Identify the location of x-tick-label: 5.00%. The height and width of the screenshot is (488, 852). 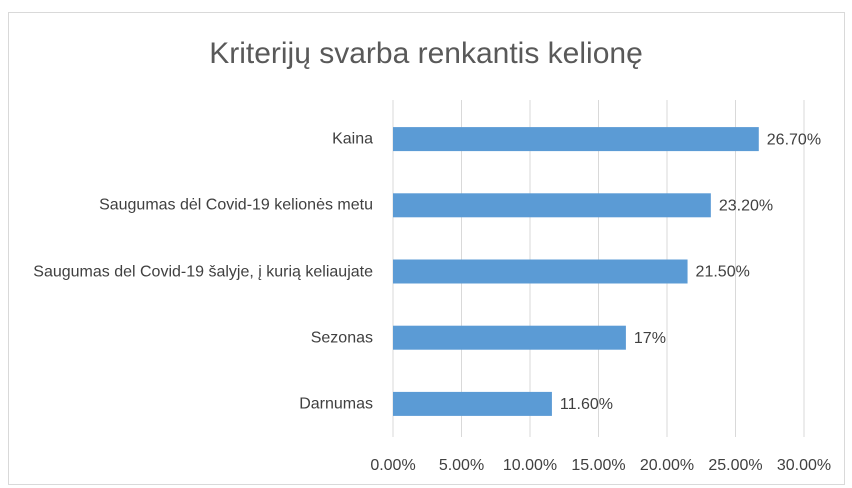
(461, 465).